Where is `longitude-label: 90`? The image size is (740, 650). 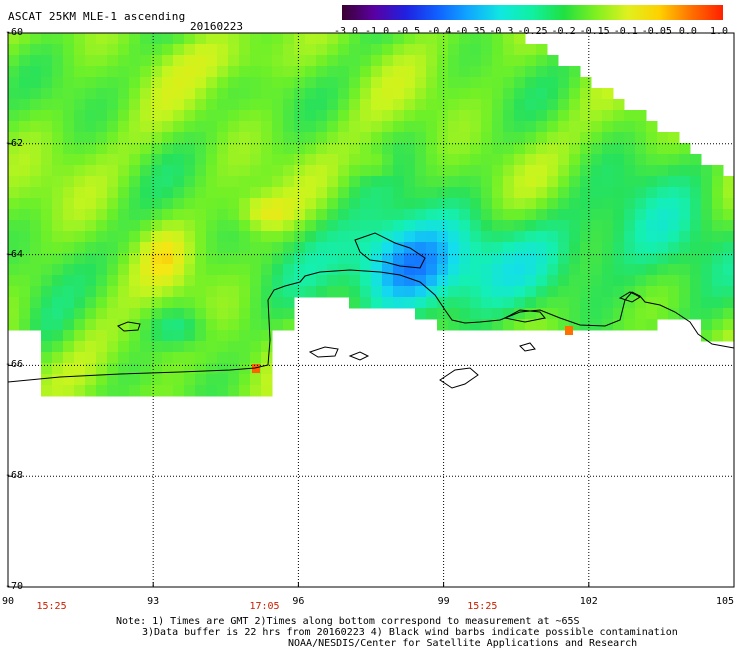
longitude-label: 90 is located at coordinates (8, 601).